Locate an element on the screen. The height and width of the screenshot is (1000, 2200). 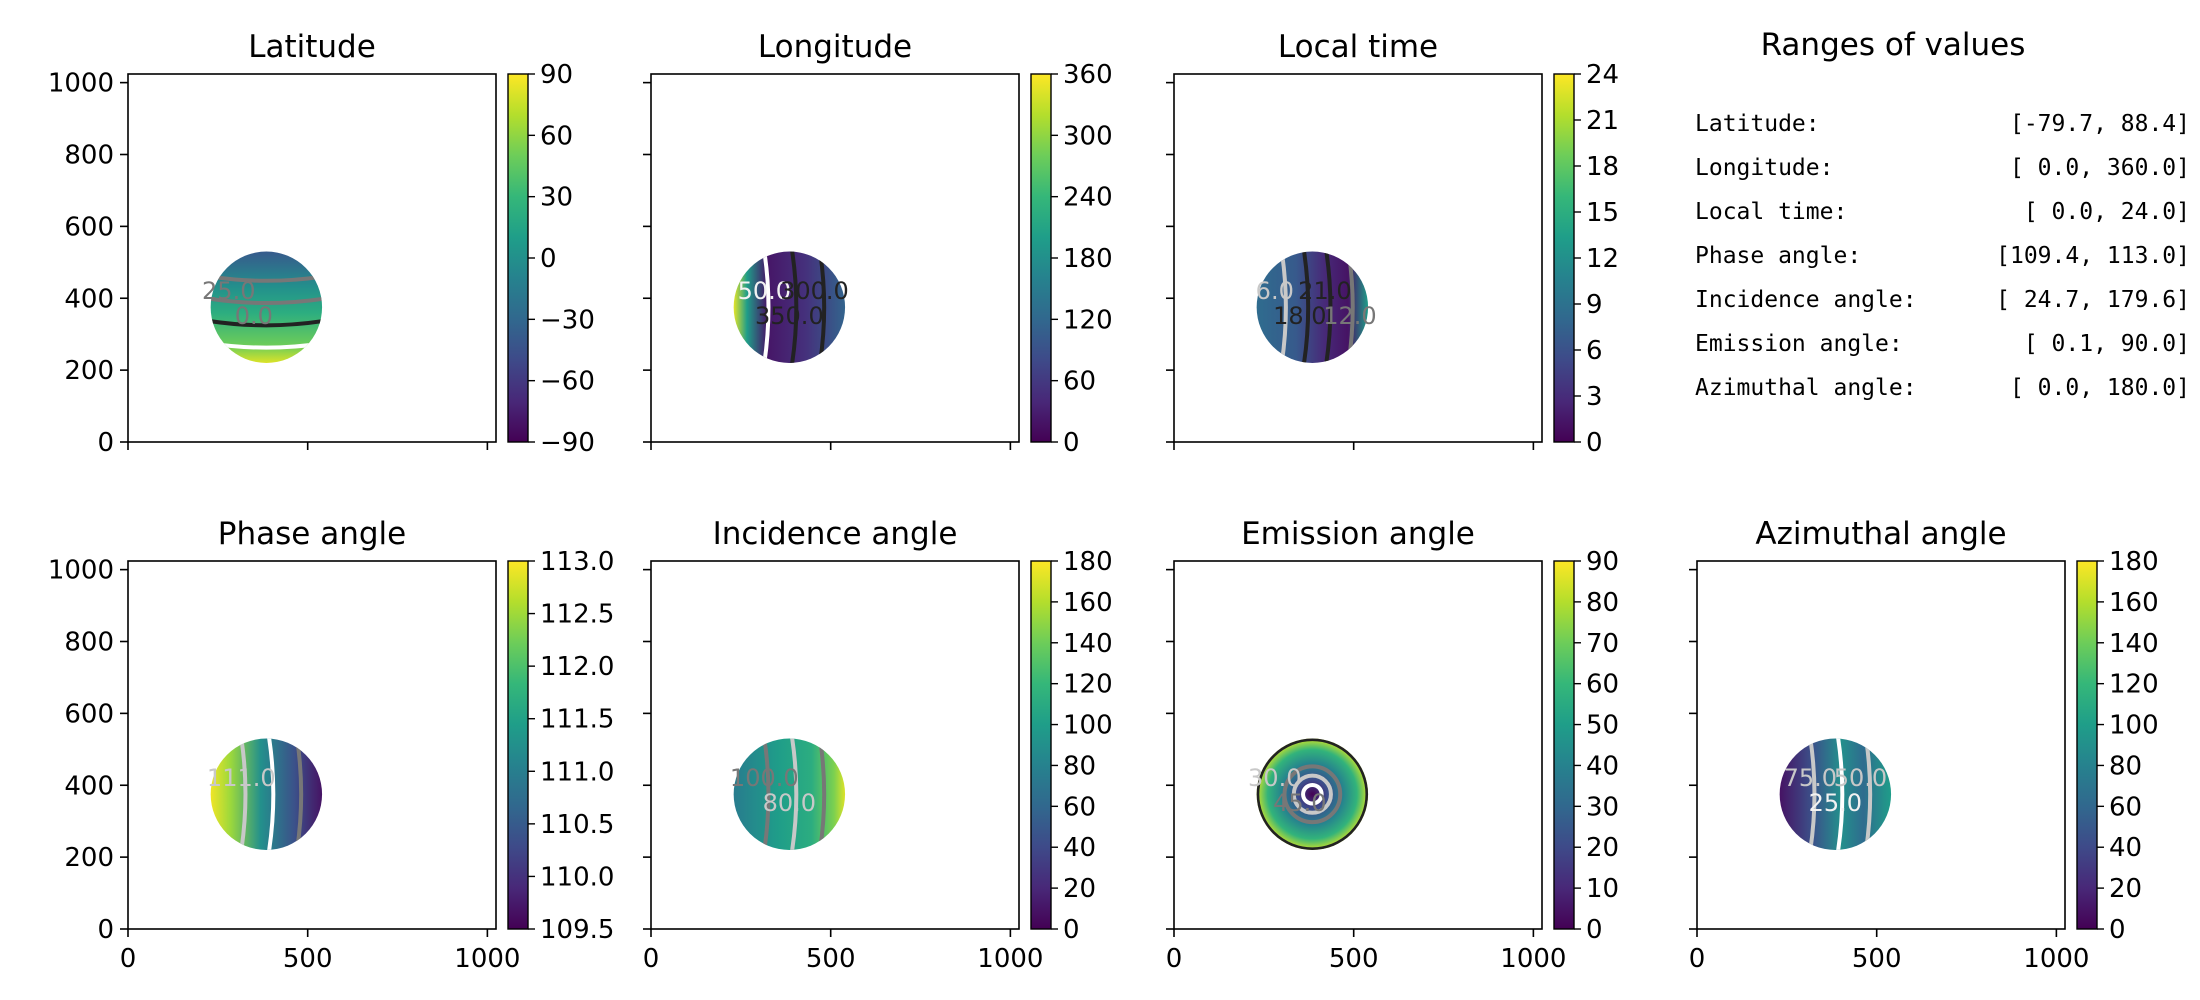
contour-line is located at coordinates (1312, 794).